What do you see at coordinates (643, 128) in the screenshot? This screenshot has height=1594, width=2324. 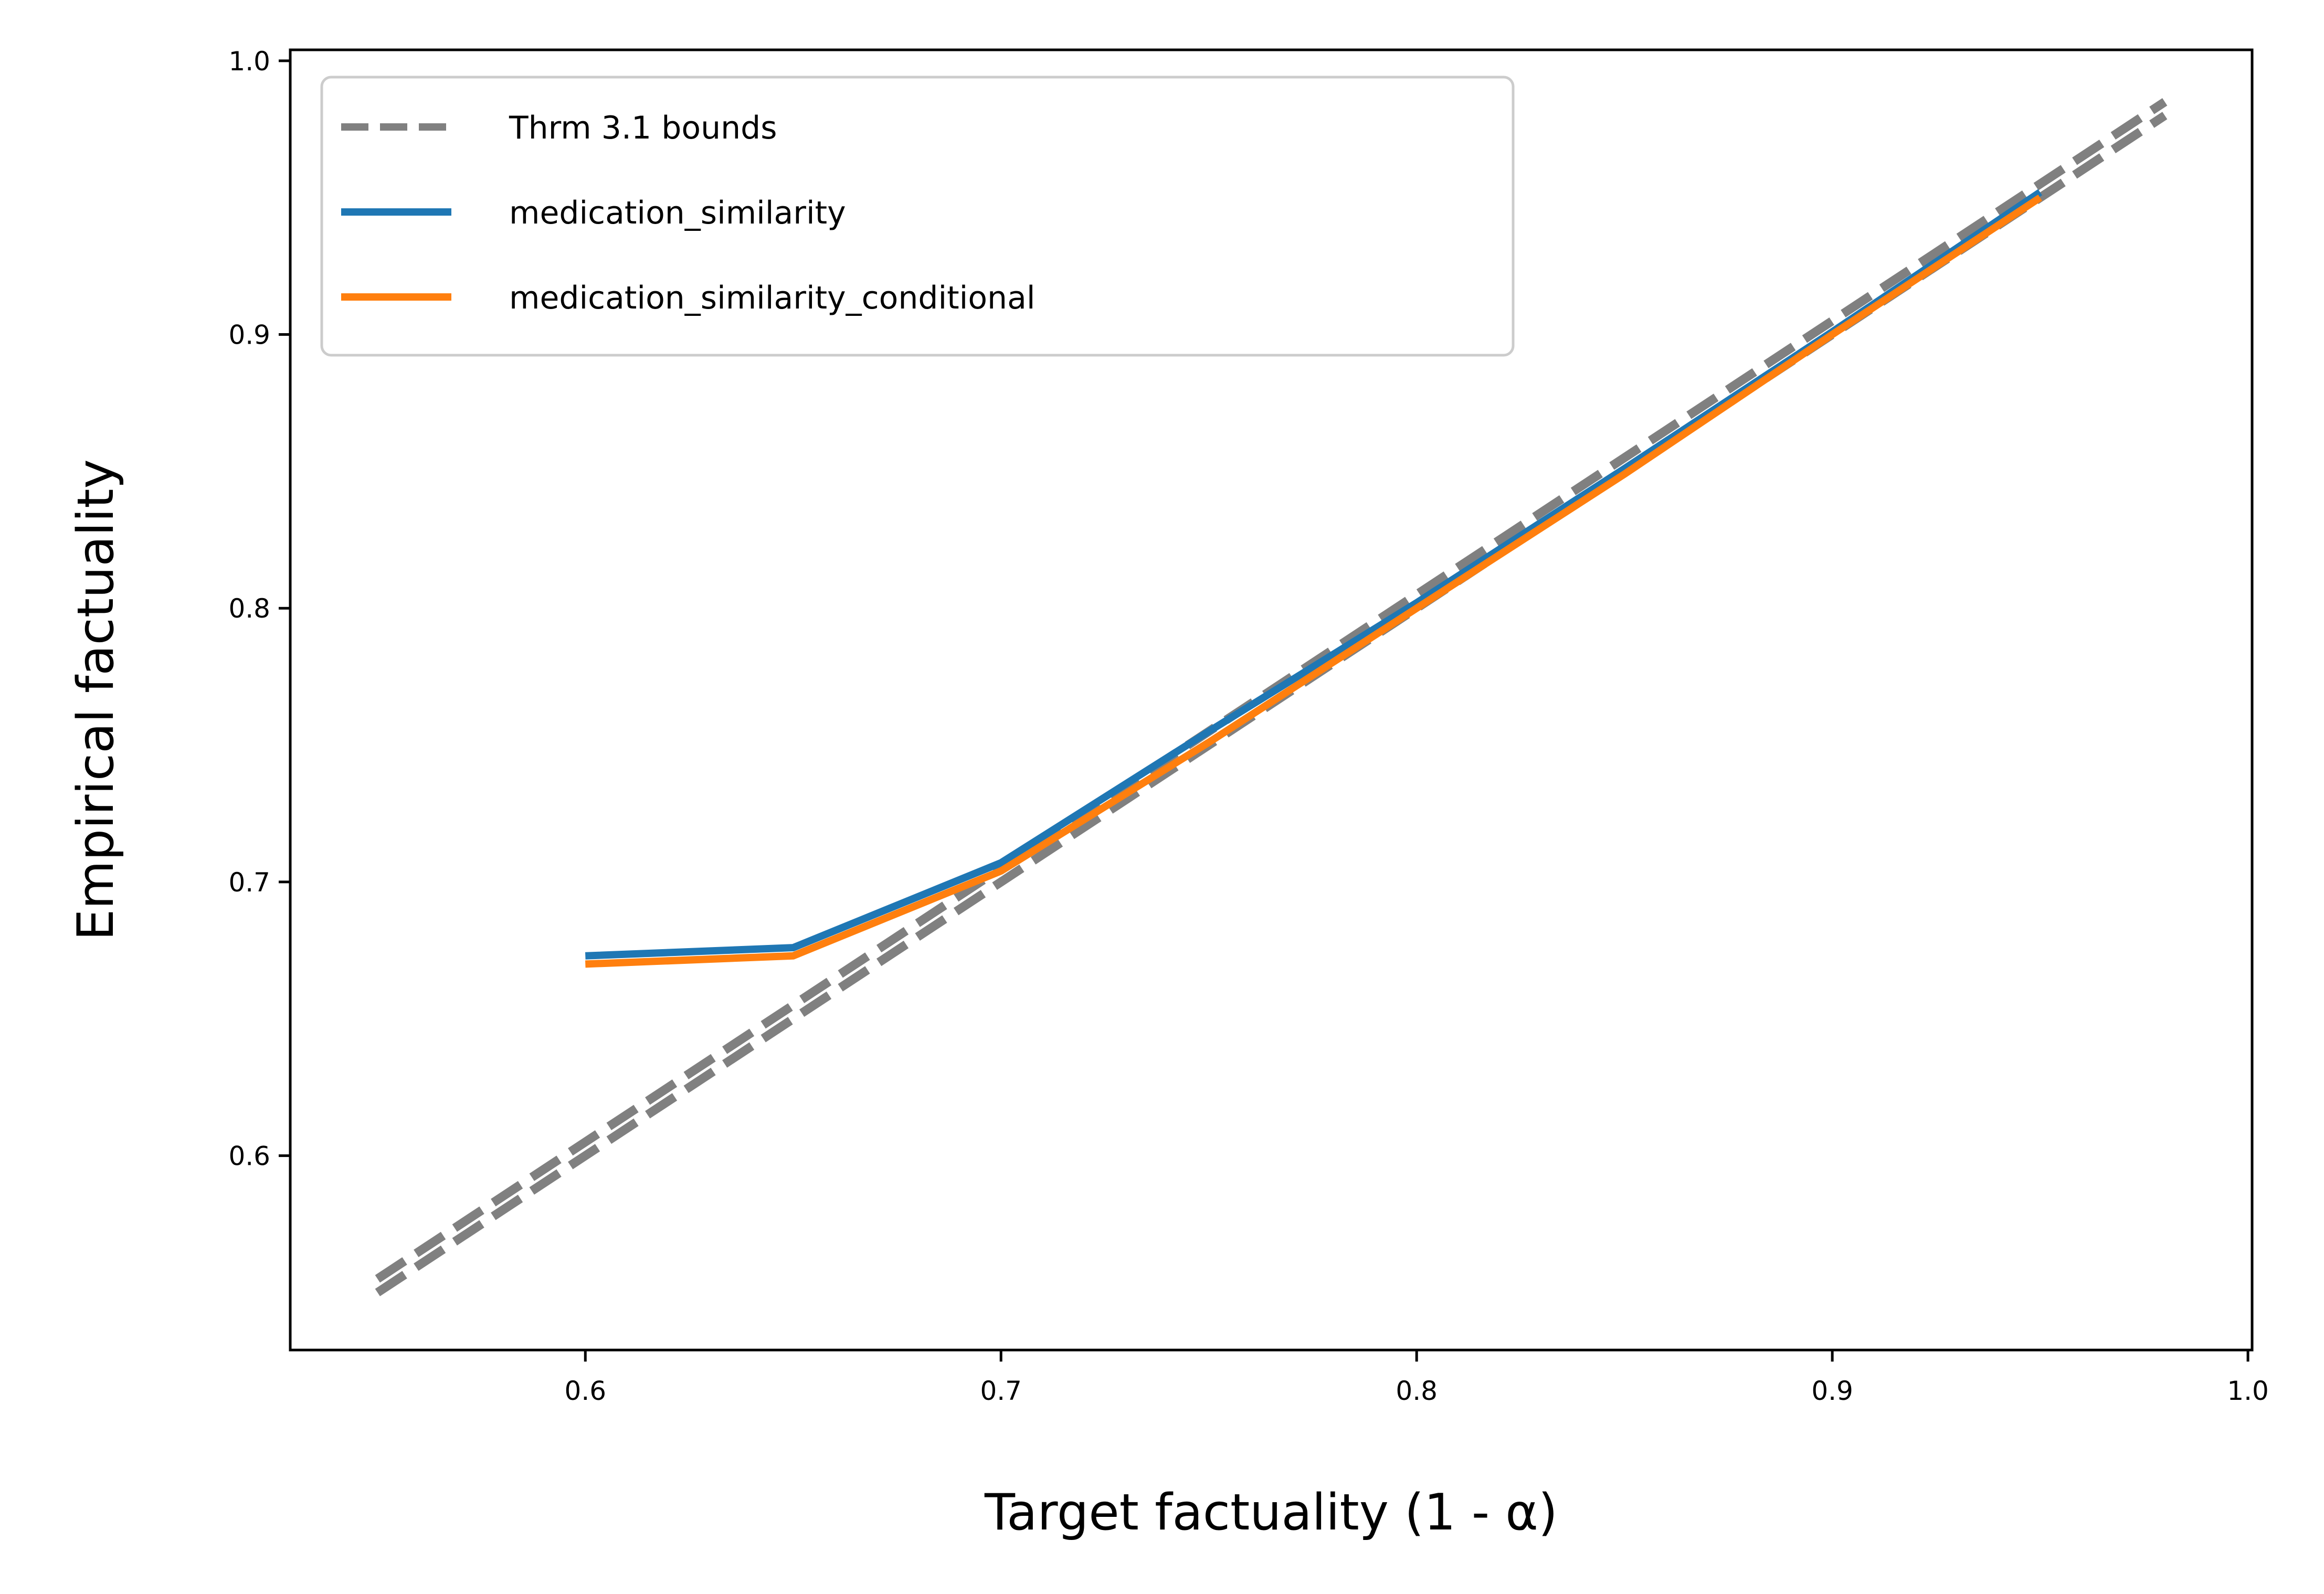 I see `legend-label-bounds: Thrm 3.1 bounds` at bounding box center [643, 128].